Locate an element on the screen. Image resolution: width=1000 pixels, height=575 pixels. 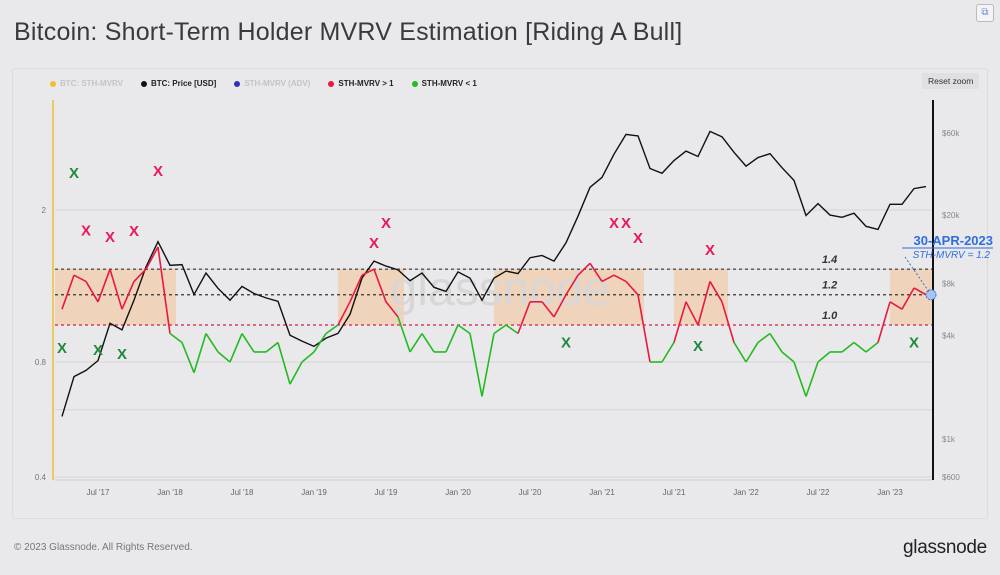
x-tick-label: Jan '23 is located at coordinates (890, 492).